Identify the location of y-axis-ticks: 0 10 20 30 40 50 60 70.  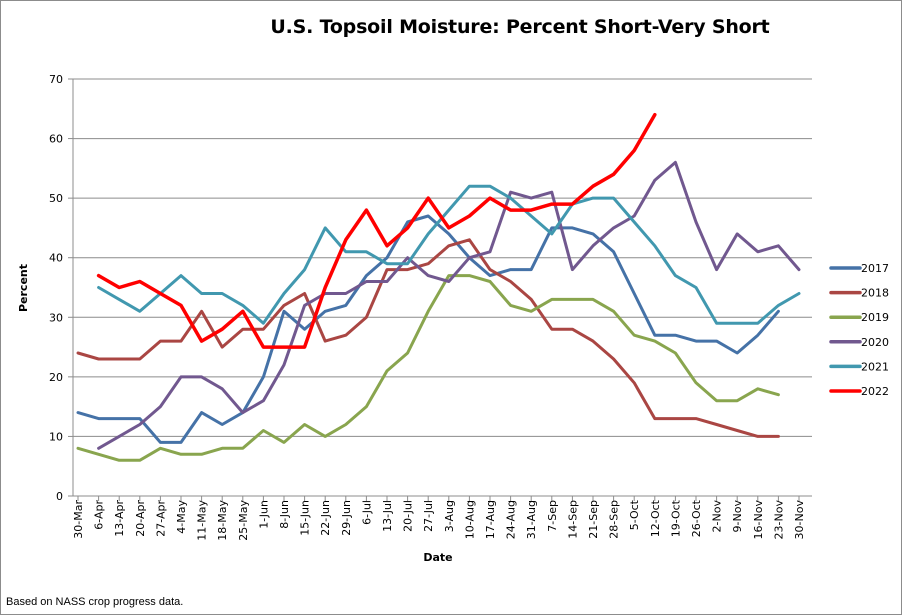
(61, 288).